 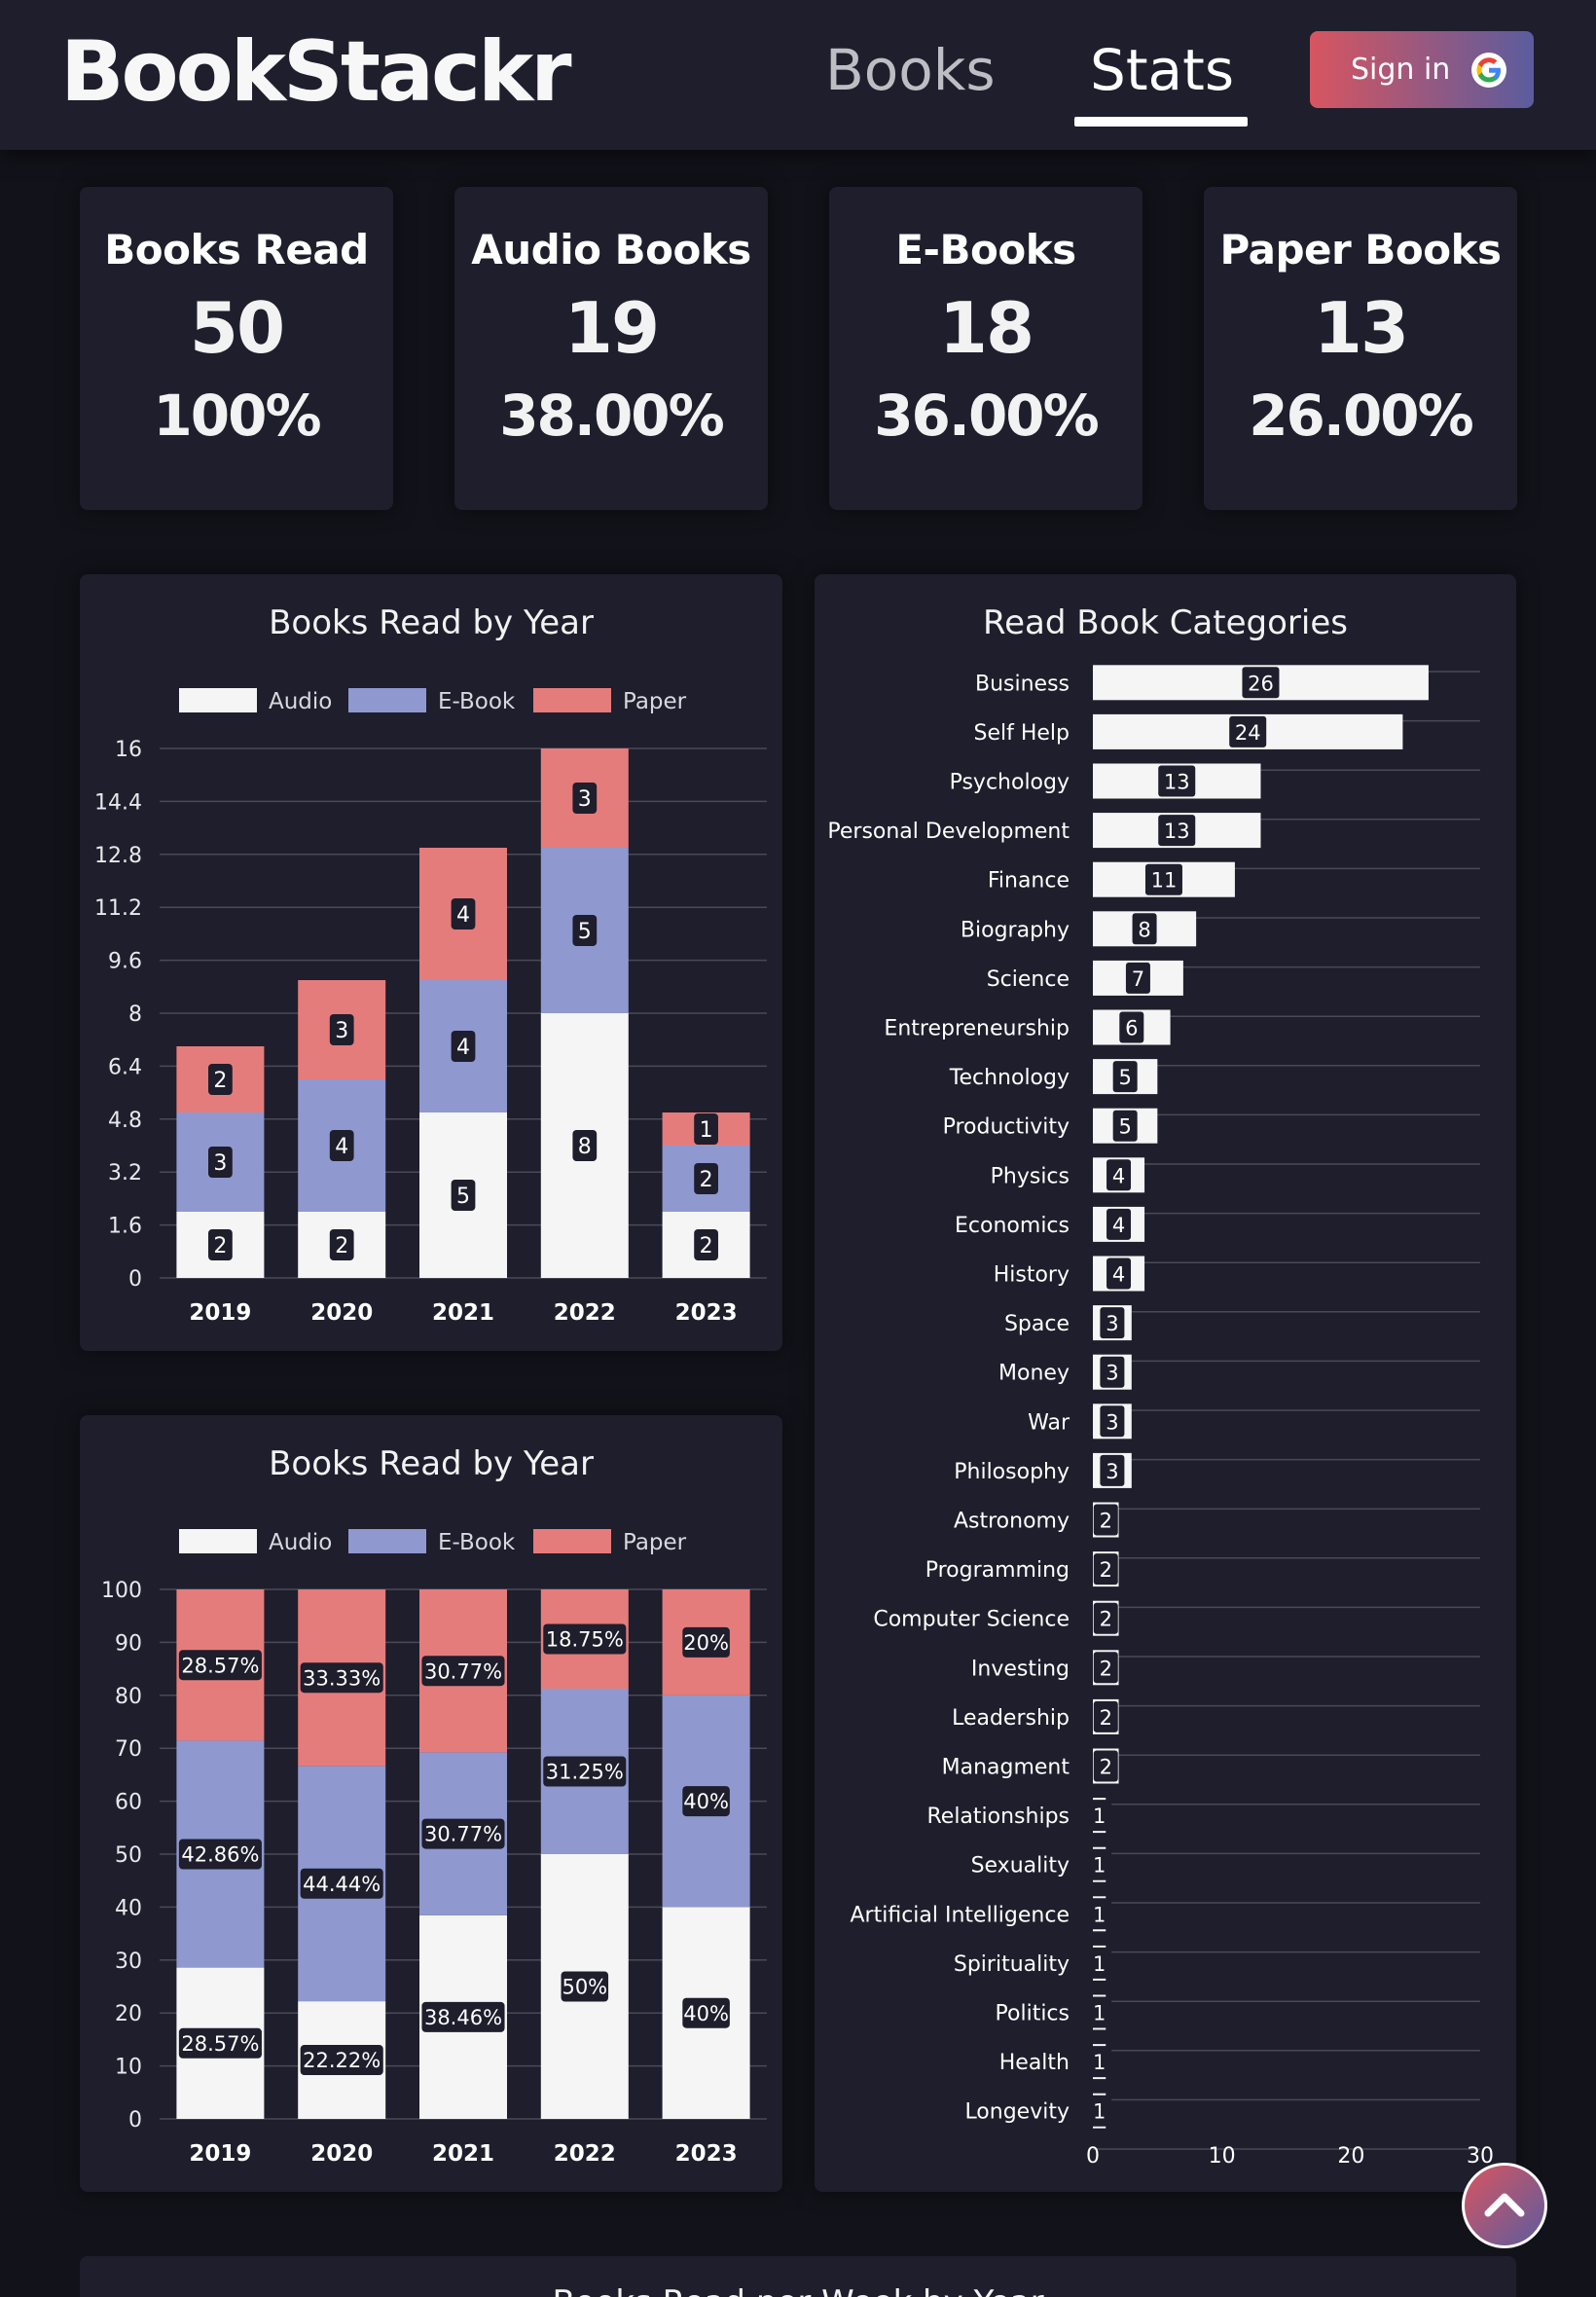 I want to click on category-label: Business, so click(x=1022, y=684).